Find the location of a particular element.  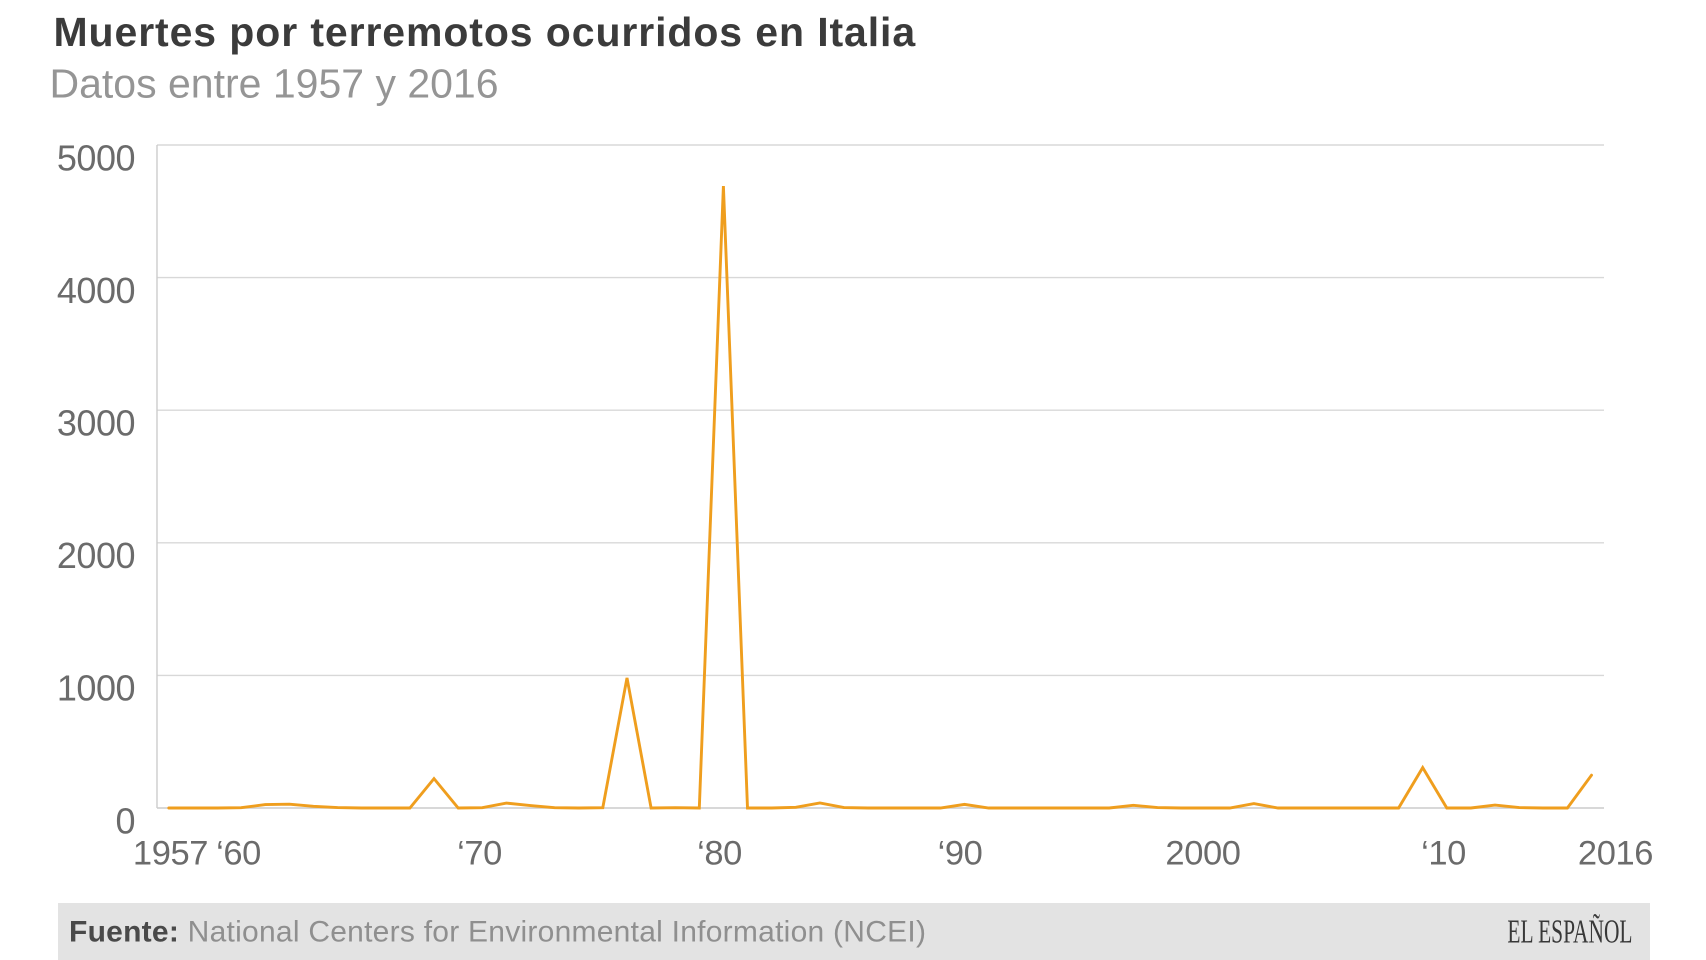

svg-text: ‘70 is located at coordinates (479, 854).